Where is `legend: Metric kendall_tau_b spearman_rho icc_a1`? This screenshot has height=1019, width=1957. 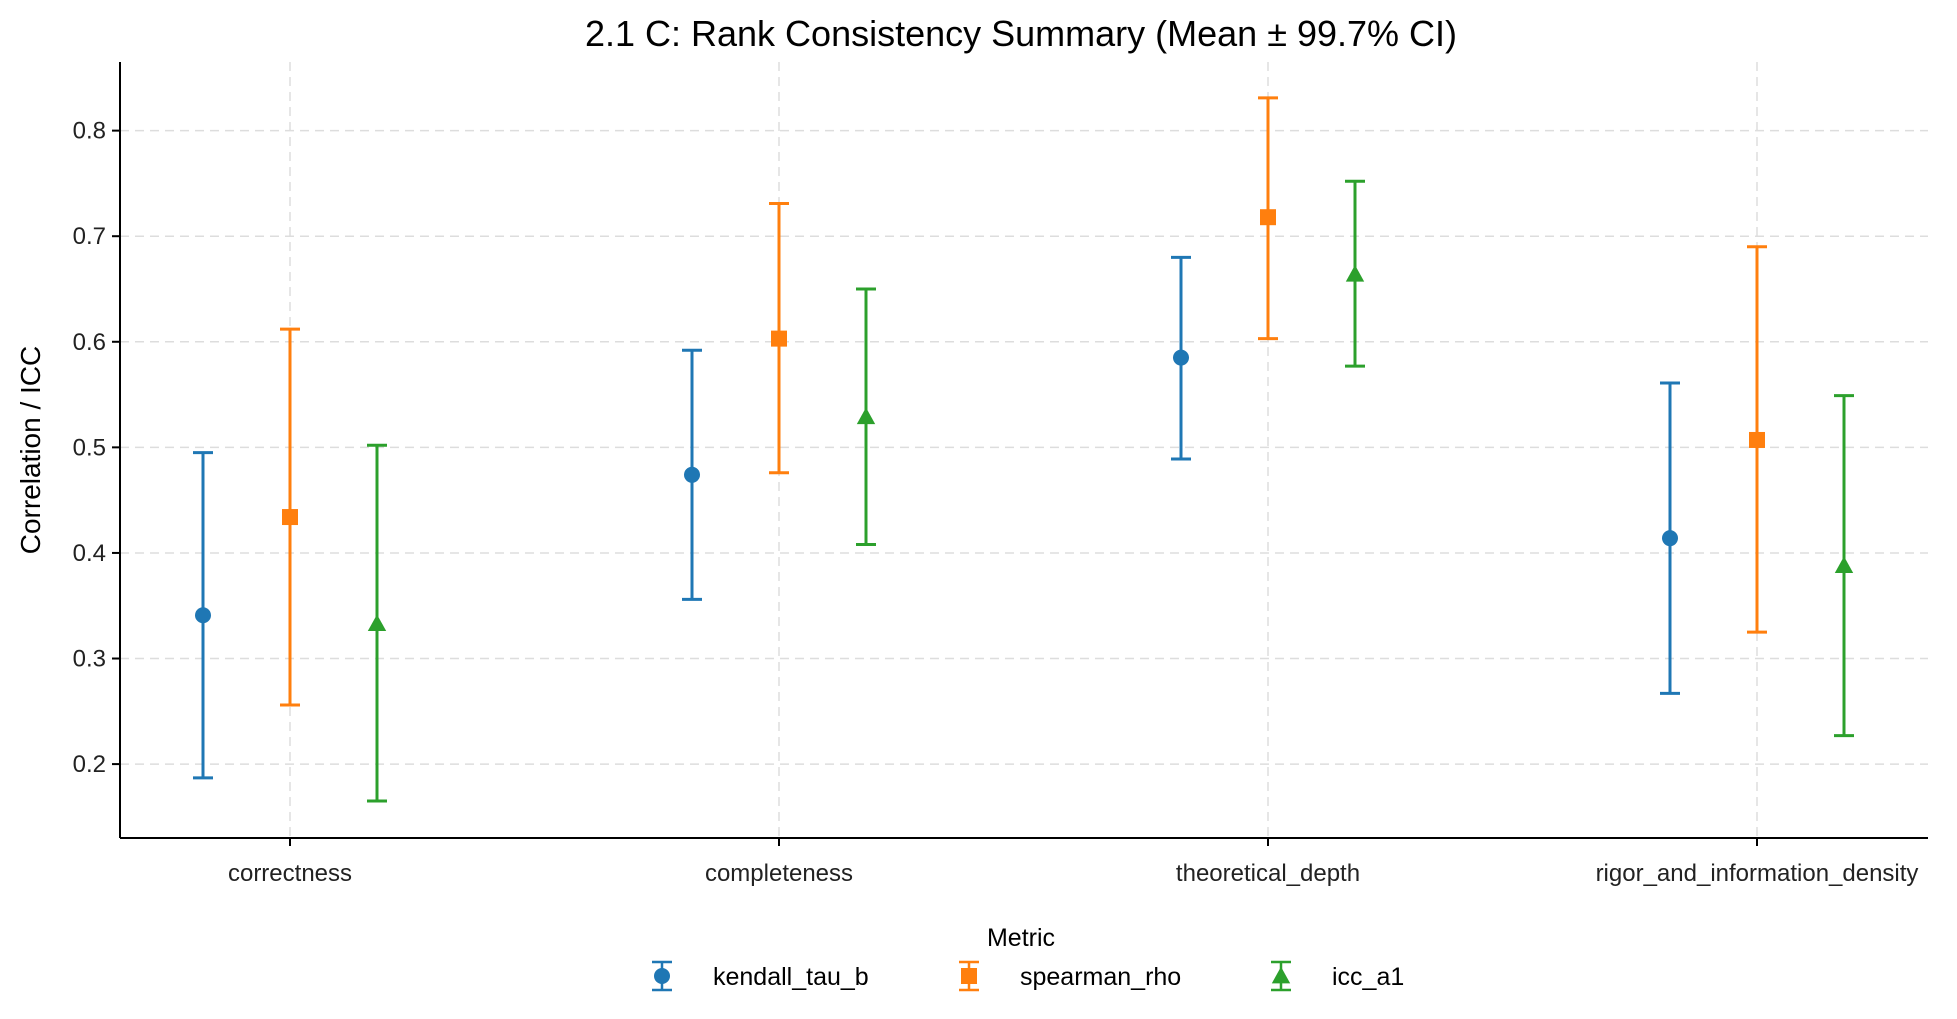
legend: Metric kendall_tau_b spearman_rho icc_a1 is located at coordinates (1028, 958).